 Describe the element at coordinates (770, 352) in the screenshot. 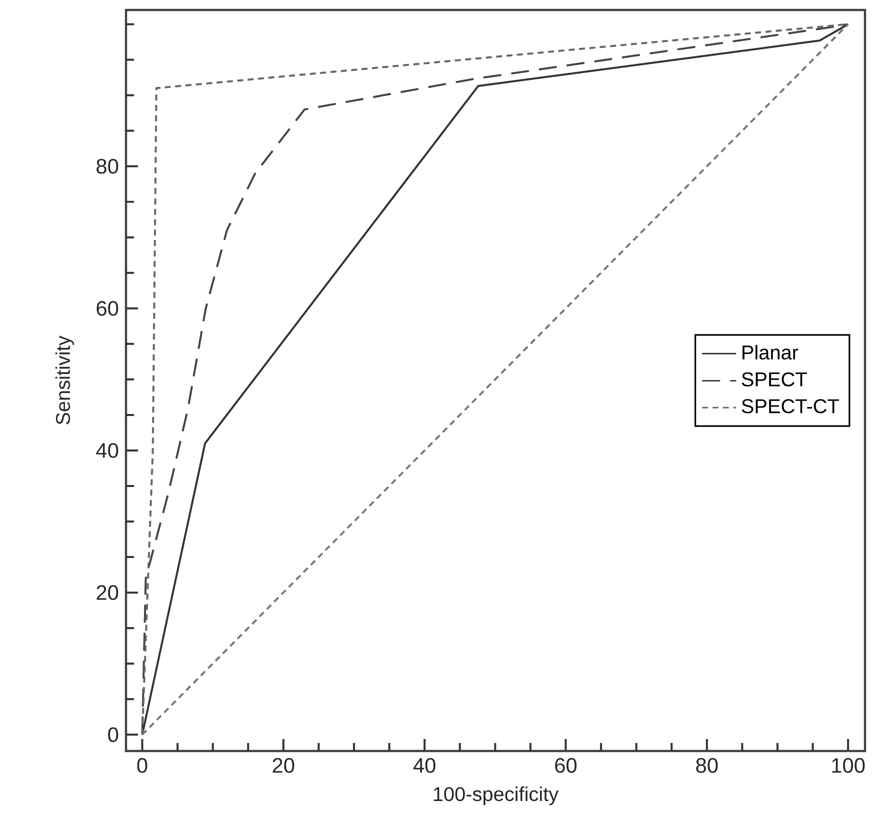

I see `legend-label: Planar` at that location.